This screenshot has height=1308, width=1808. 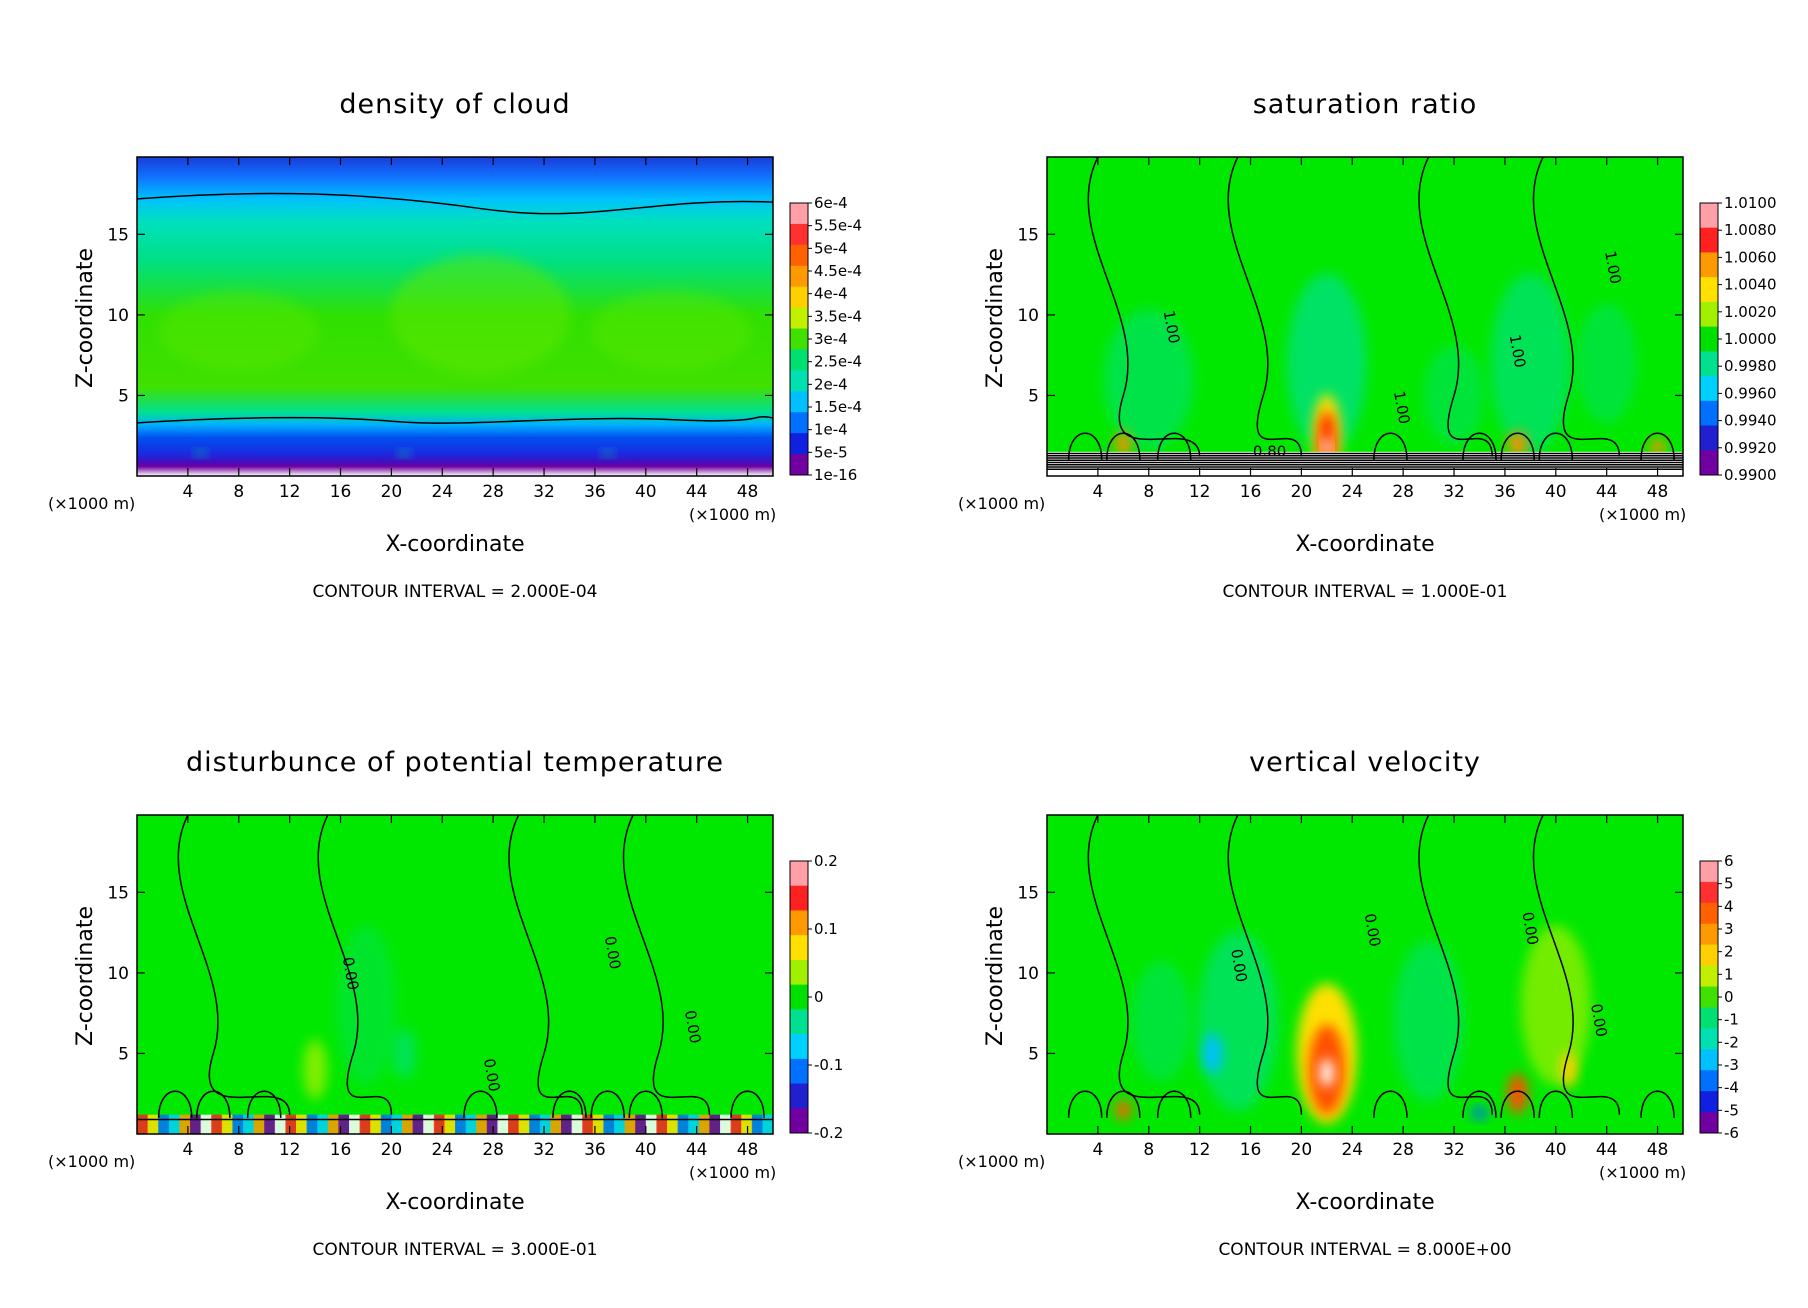 I want to click on colorbar-label: 0.9940, so click(x=1750, y=421).